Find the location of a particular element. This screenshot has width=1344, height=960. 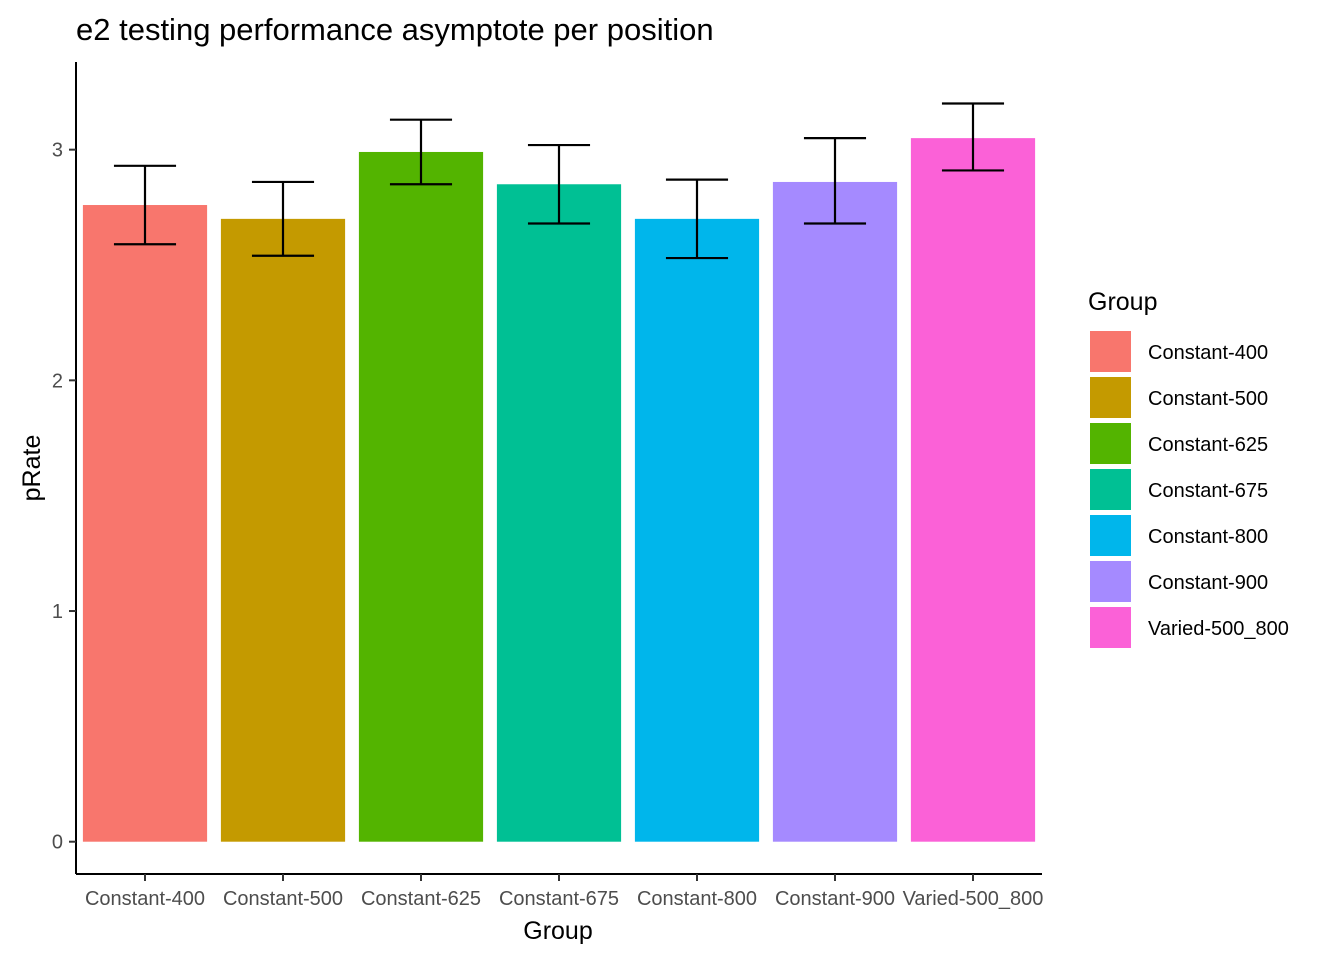

legend-label: Constant-625 is located at coordinates (1208, 445).